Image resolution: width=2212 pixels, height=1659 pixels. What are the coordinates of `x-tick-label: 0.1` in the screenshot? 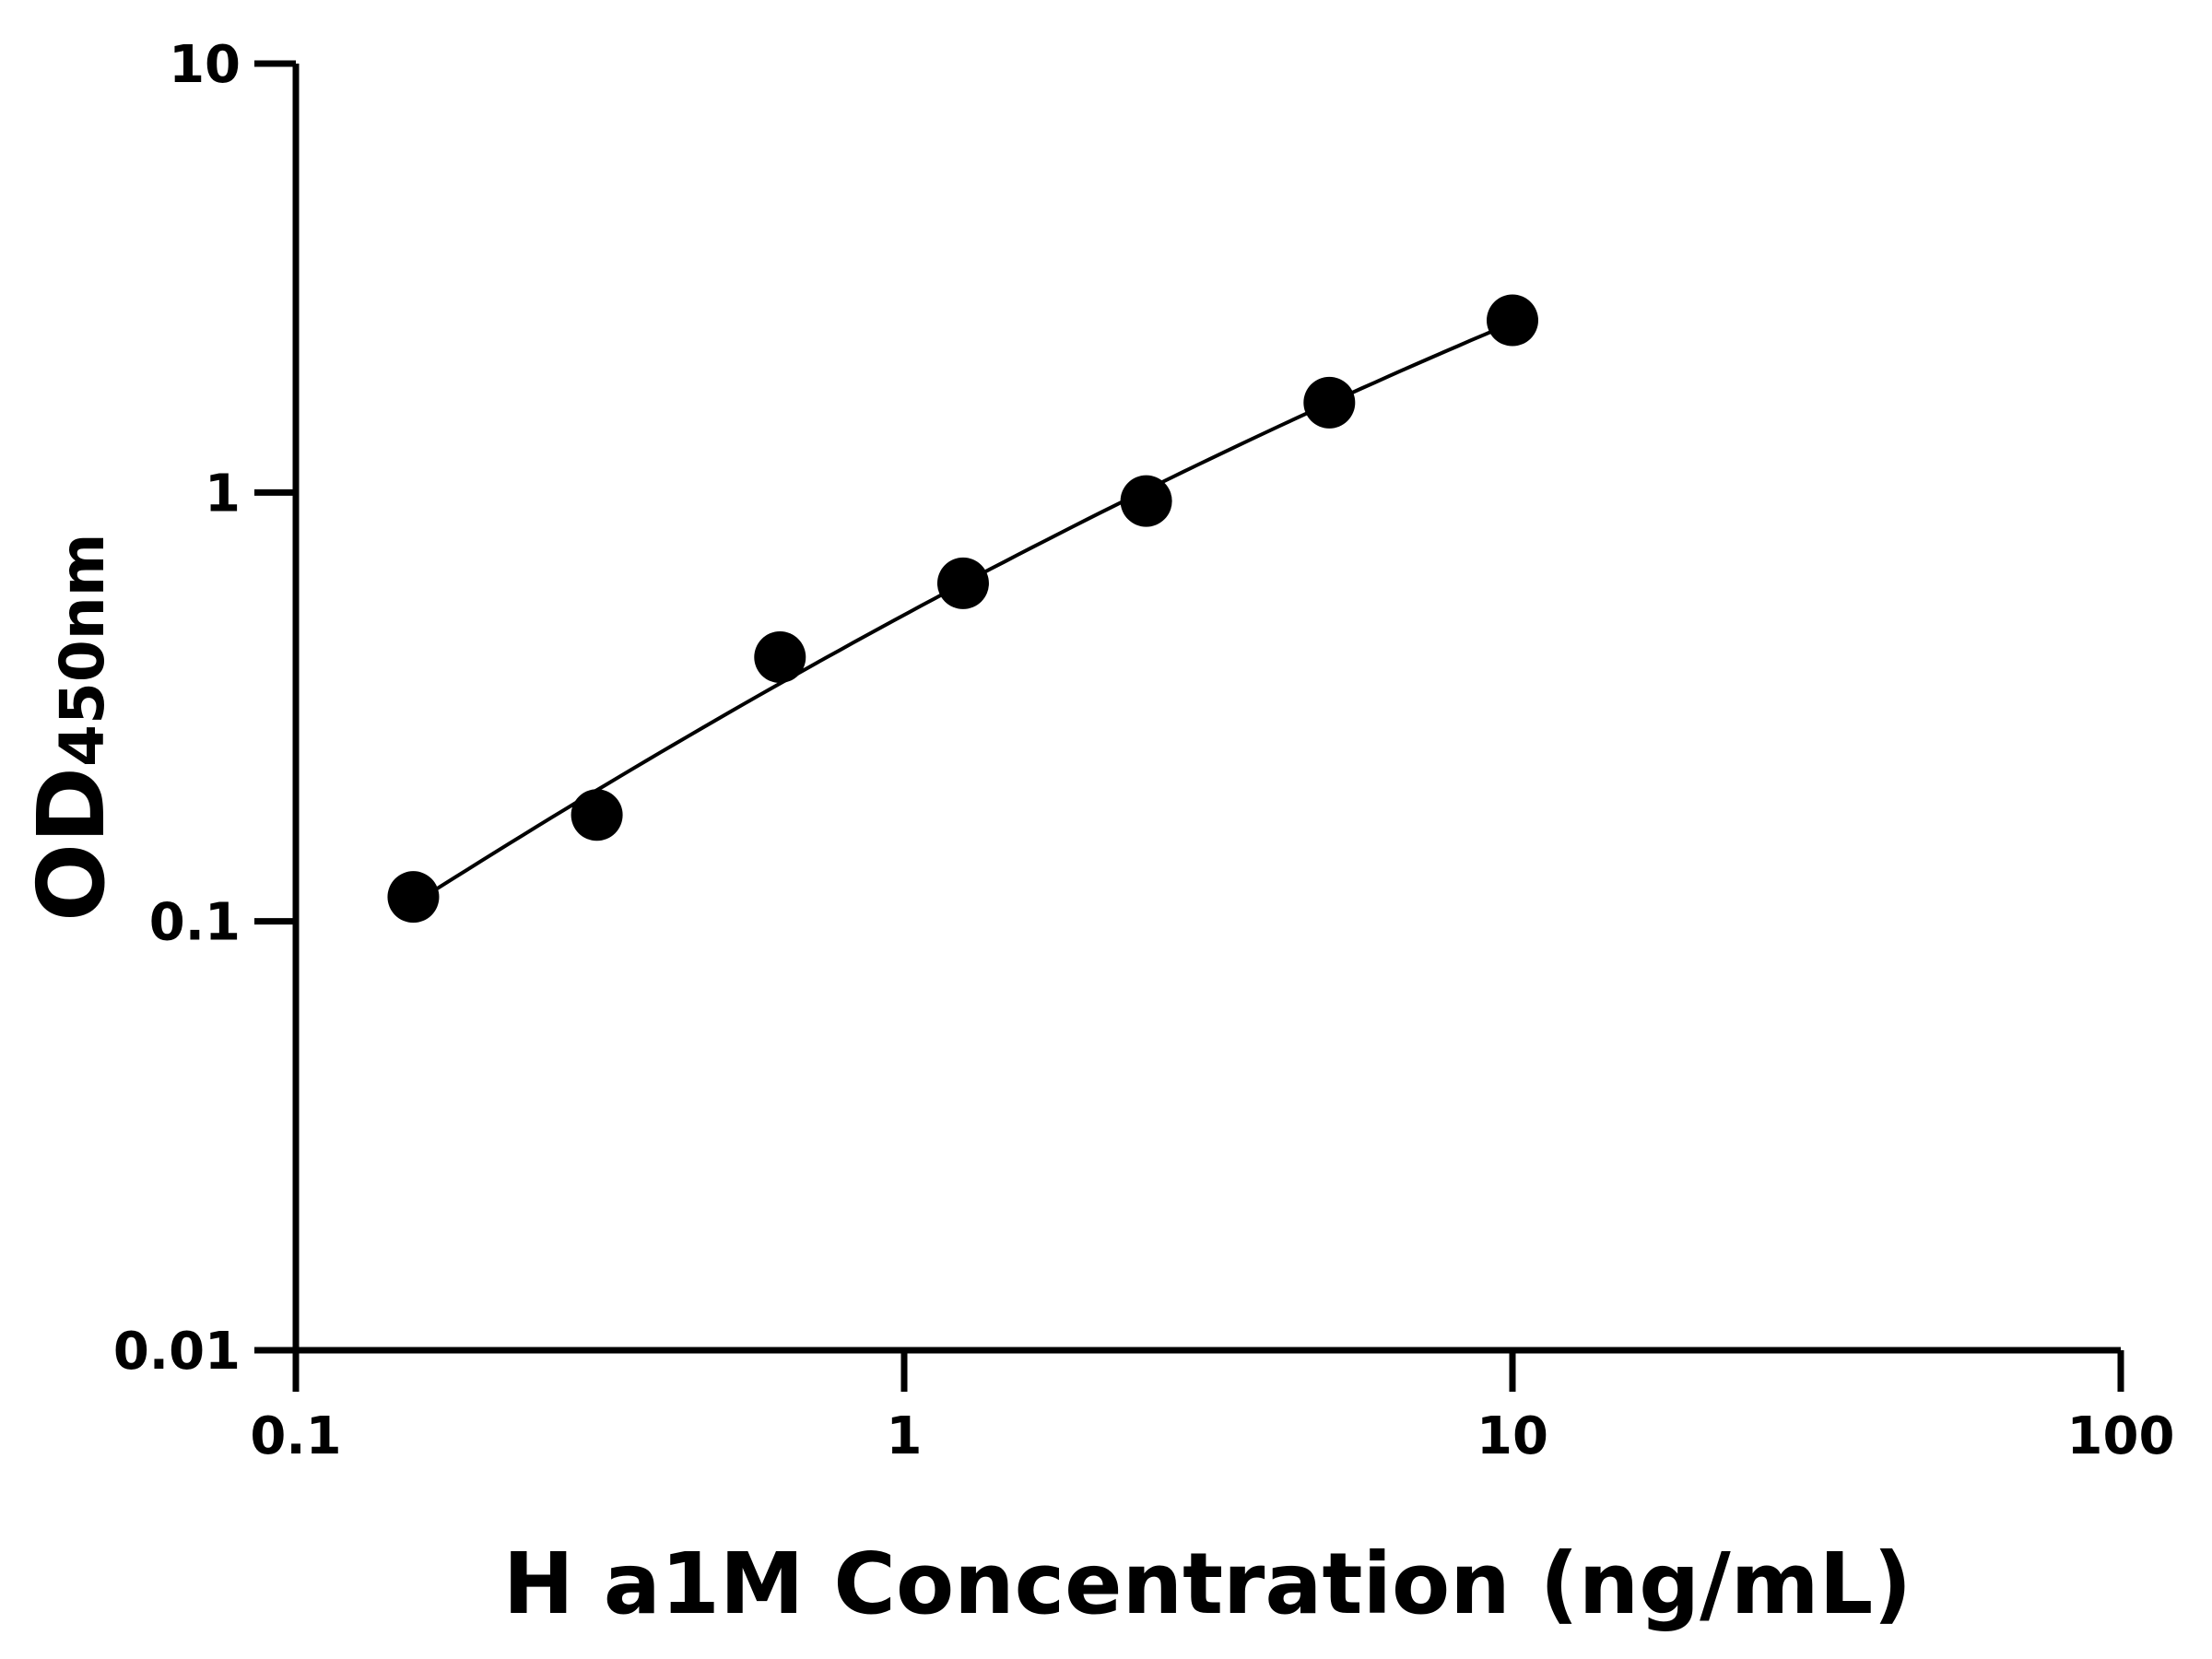 It's located at (295, 1436).